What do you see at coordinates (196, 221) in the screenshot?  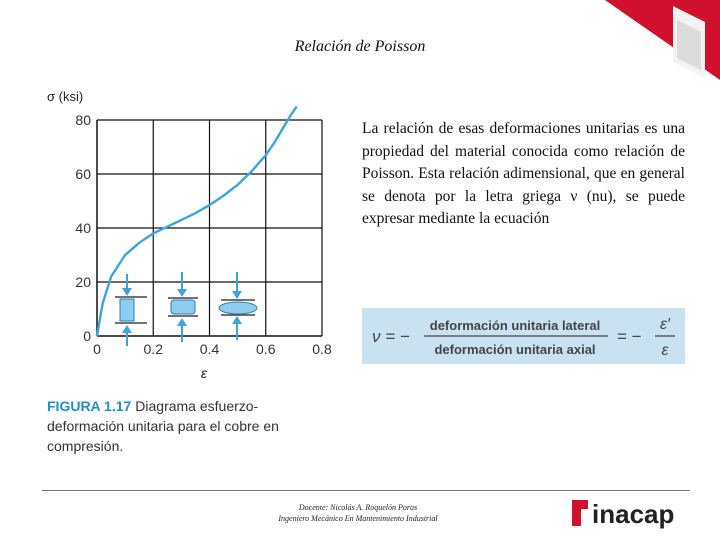 I see `stress-strain-curve` at bounding box center [196, 221].